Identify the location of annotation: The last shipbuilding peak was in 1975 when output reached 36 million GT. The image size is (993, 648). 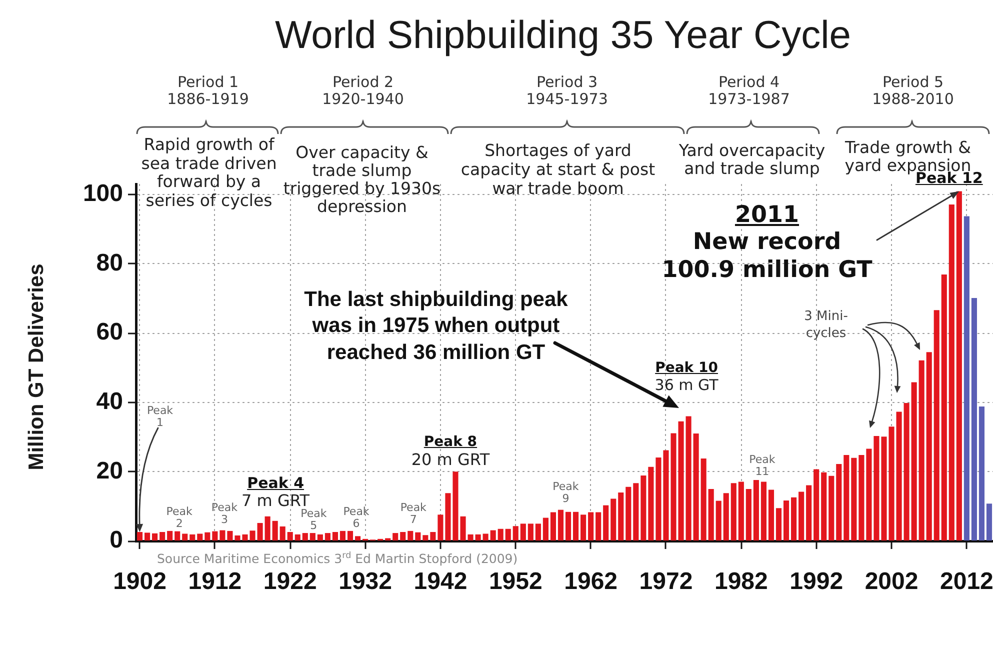
(436, 326).